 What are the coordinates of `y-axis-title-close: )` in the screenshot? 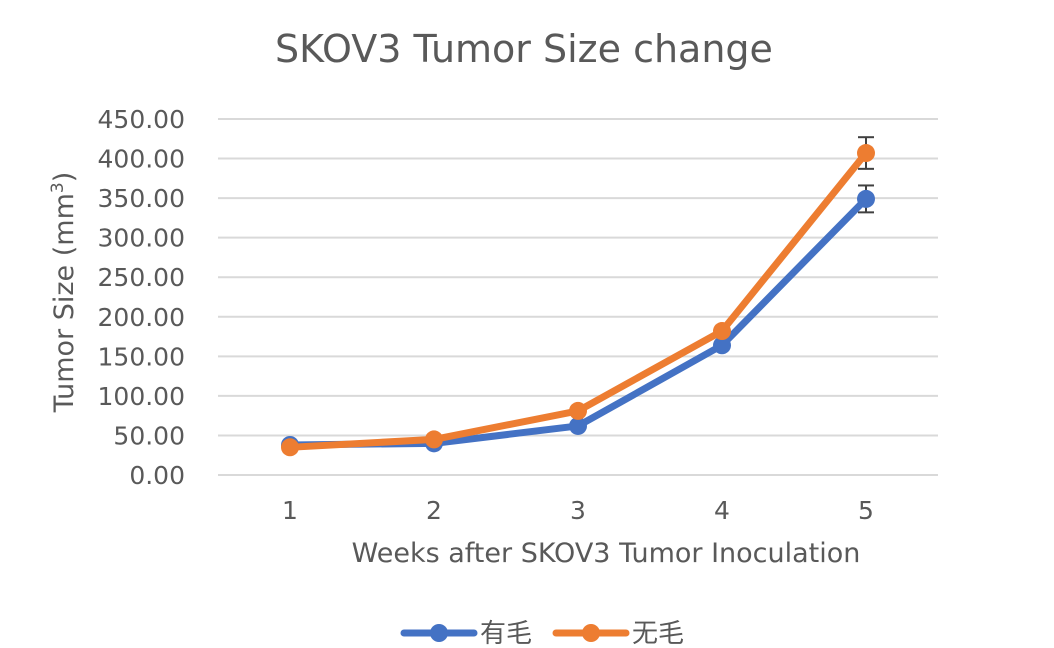 It's located at (64, 177).